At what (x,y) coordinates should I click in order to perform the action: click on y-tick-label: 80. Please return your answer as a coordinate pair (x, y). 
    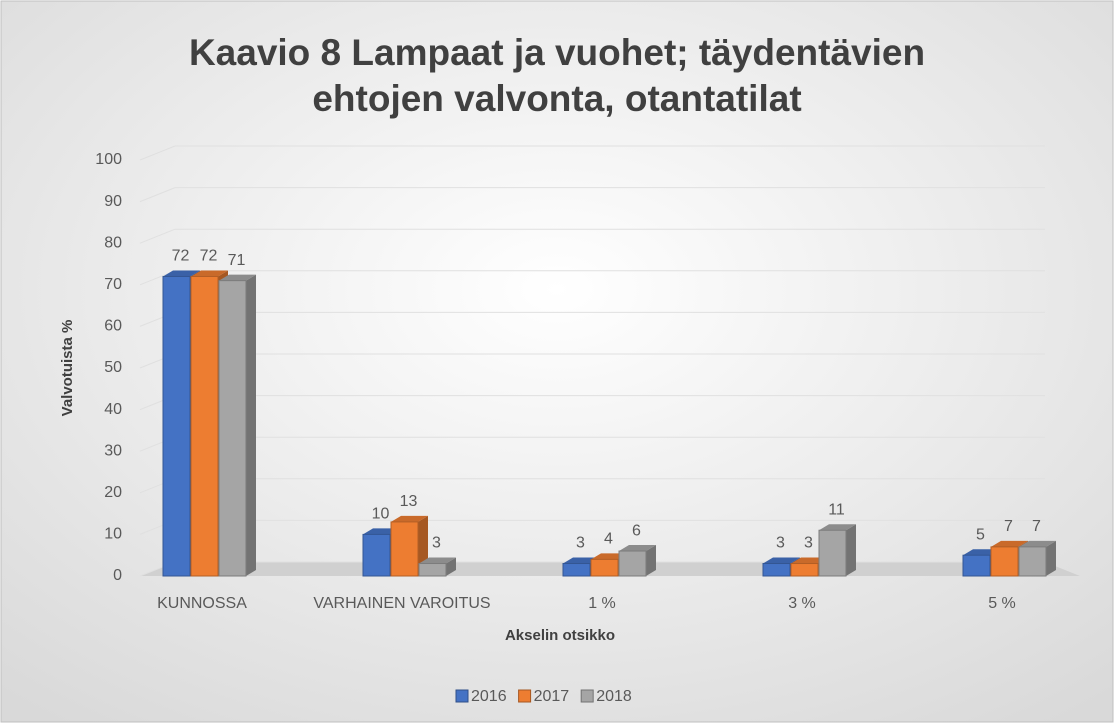
    Looking at the image, I should click on (113, 242).